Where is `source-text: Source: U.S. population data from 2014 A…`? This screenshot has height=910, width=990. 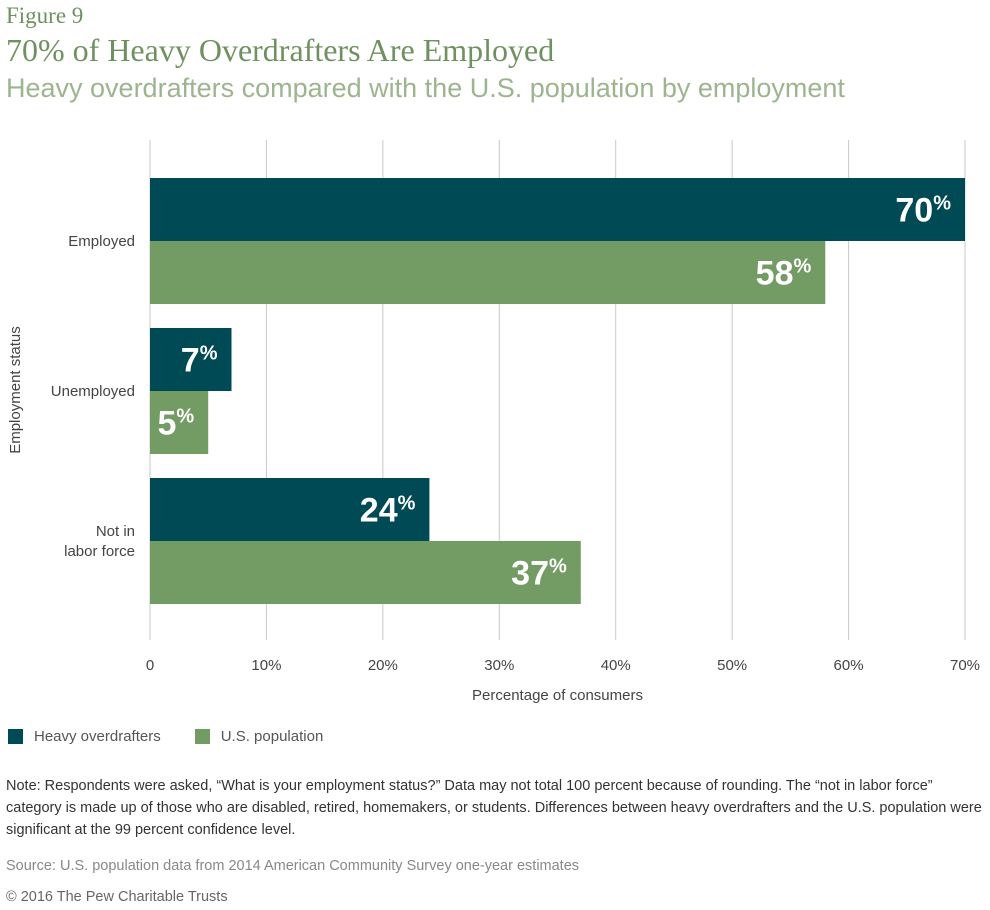 source-text: Source: U.S. population data from 2014 A… is located at coordinates (293, 866).